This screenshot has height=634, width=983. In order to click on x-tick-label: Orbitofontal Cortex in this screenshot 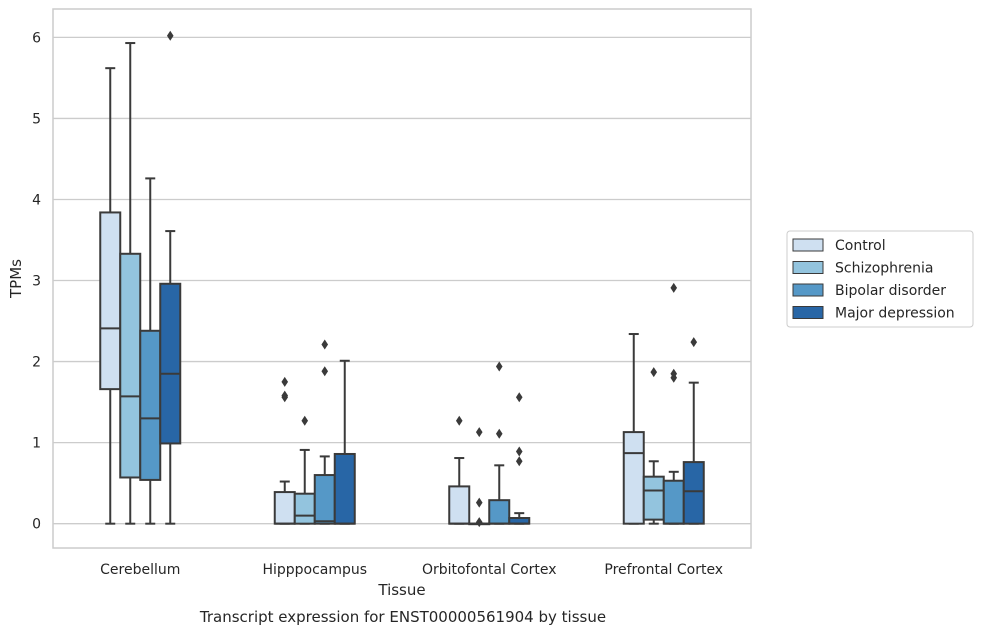, I will do `click(489, 570)`.